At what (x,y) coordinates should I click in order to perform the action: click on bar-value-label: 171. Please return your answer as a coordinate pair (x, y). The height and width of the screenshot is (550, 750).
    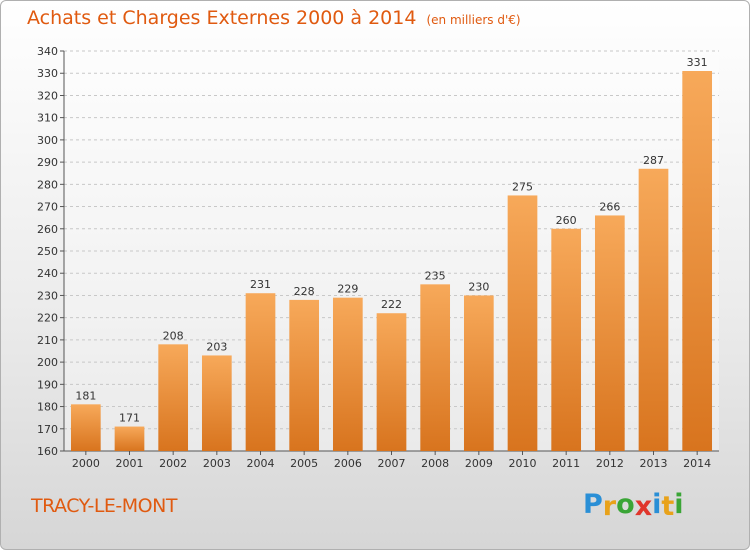
    Looking at the image, I should click on (129, 418).